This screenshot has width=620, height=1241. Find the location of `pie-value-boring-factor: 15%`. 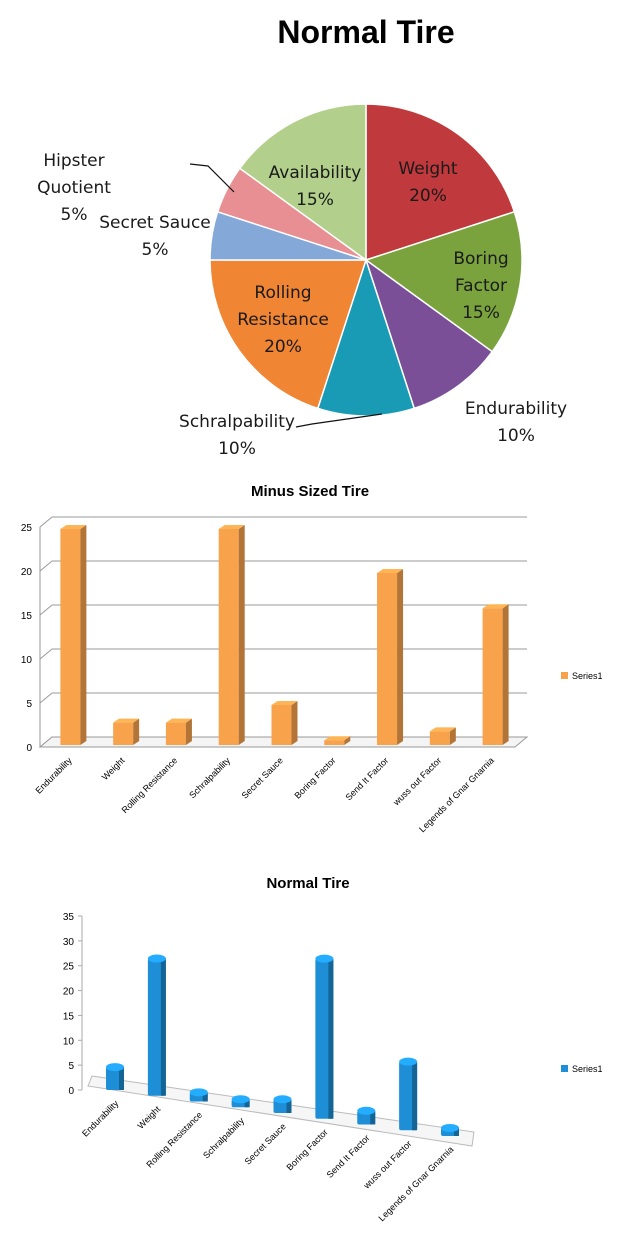

pie-value-boring-factor: 15% is located at coordinates (481, 313).